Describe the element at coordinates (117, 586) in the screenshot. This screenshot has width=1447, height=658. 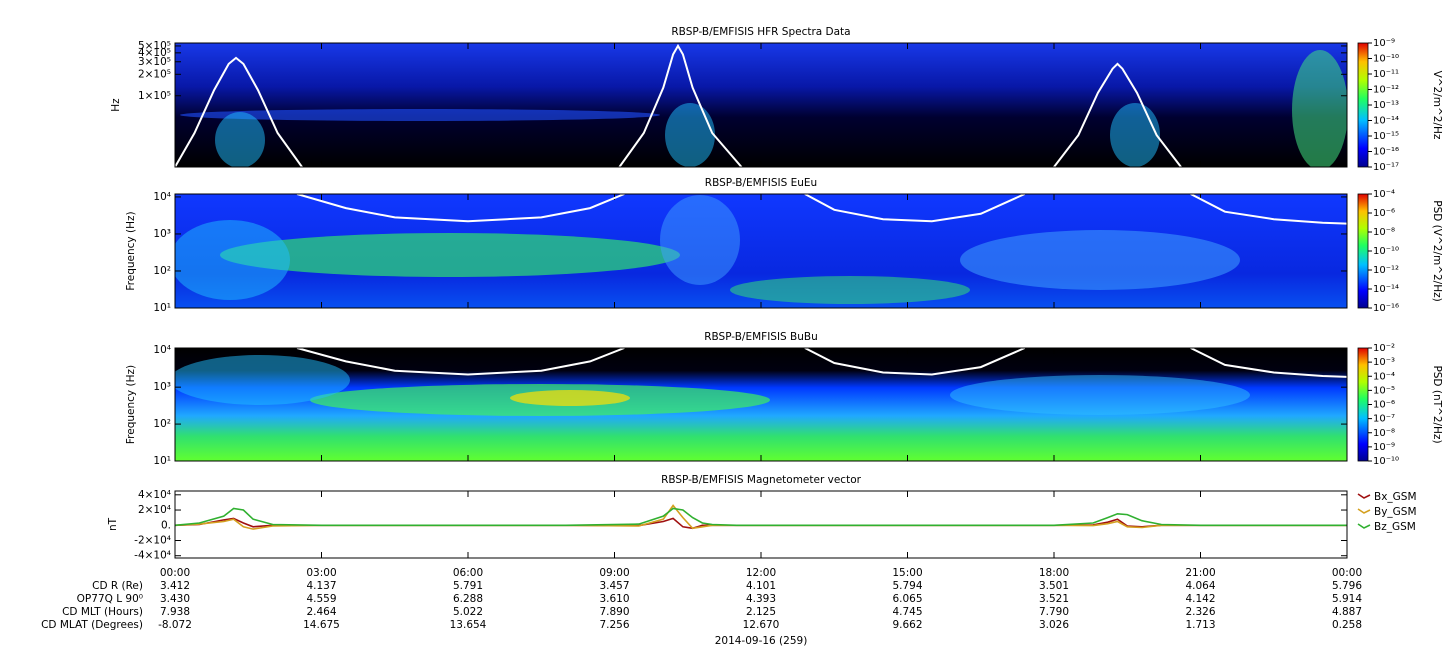
I see `ephemeris-label: CD R (Re)` at that location.